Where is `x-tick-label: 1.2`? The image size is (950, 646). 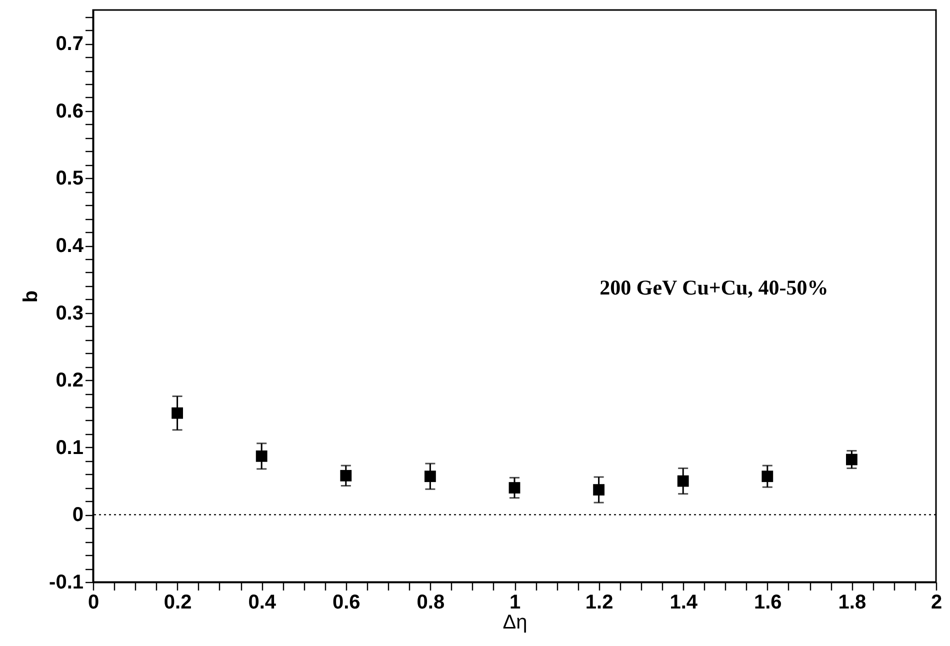
x-tick-label: 1.2 is located at coordinates (599, 603).